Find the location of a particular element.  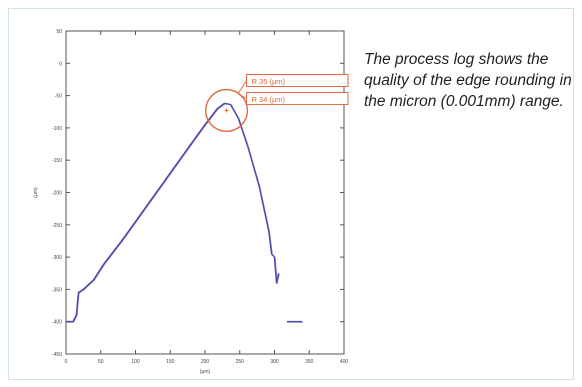

x-tick-label: 350 is located at coordinates (309, 362).